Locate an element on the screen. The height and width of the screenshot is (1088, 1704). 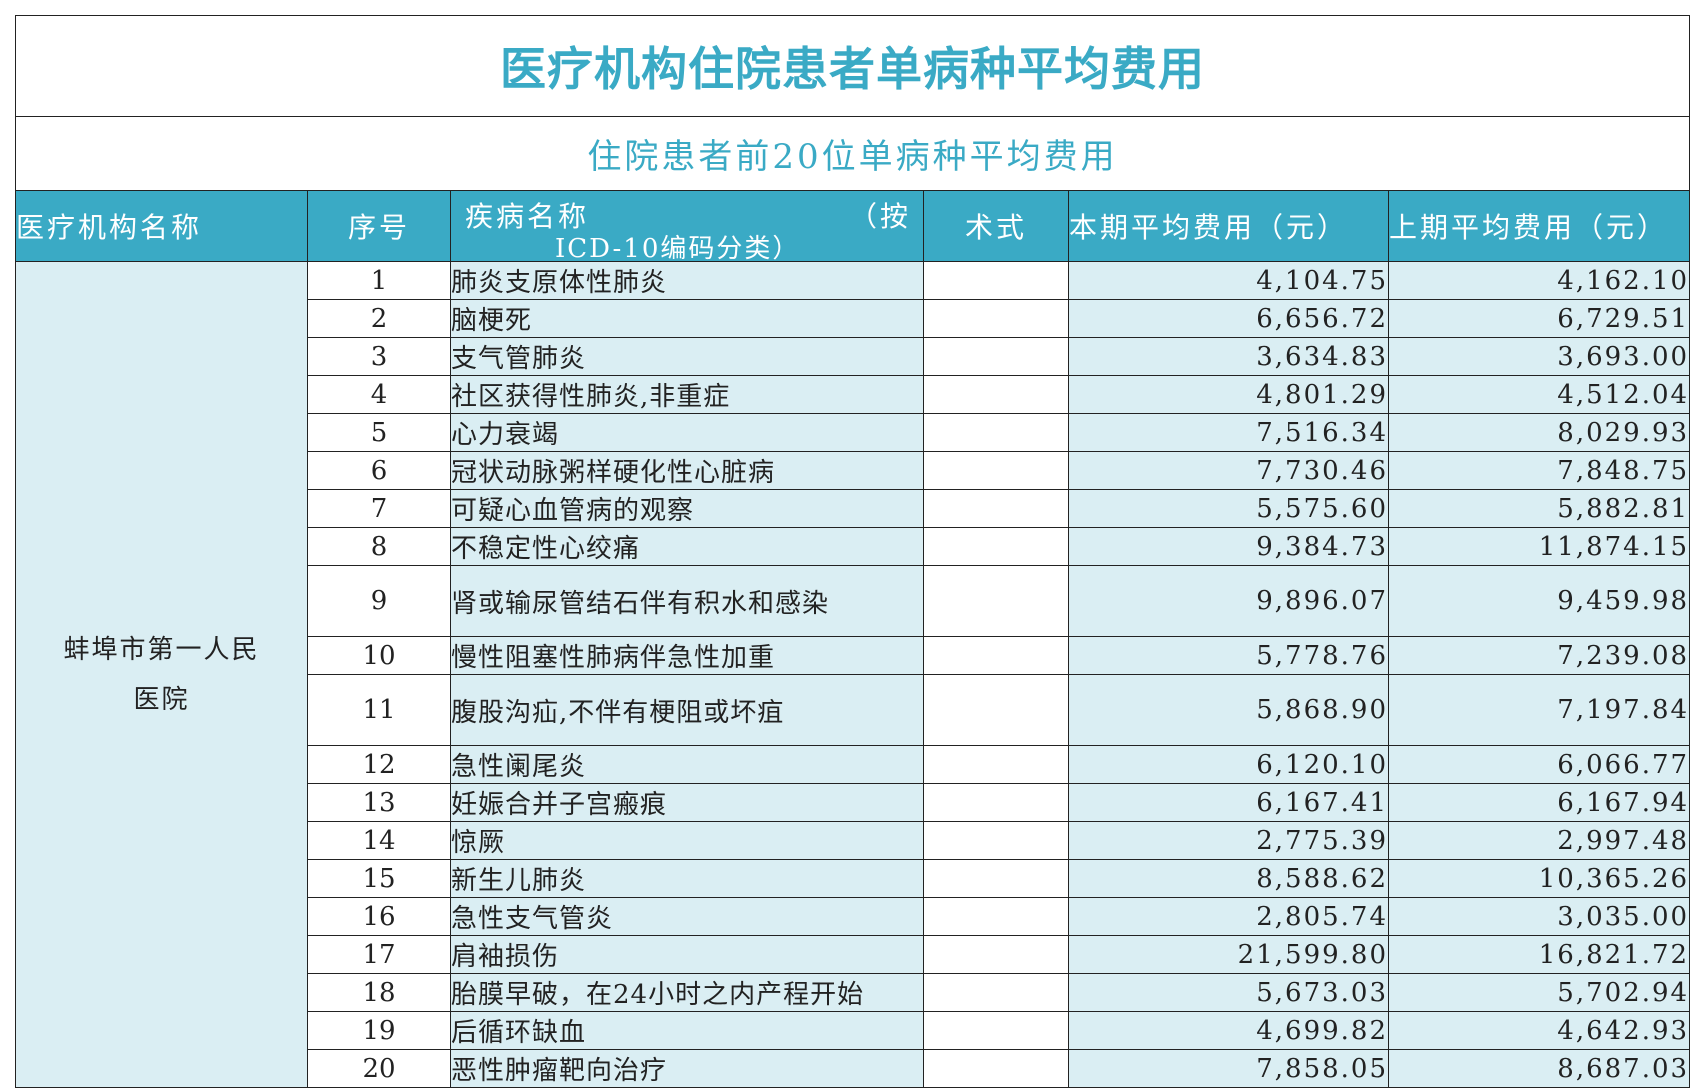
table-row: 18 胎膜早破，在24小时之内产程开始 5,673.03 5,702.94 is located at coordinates (853, 992).